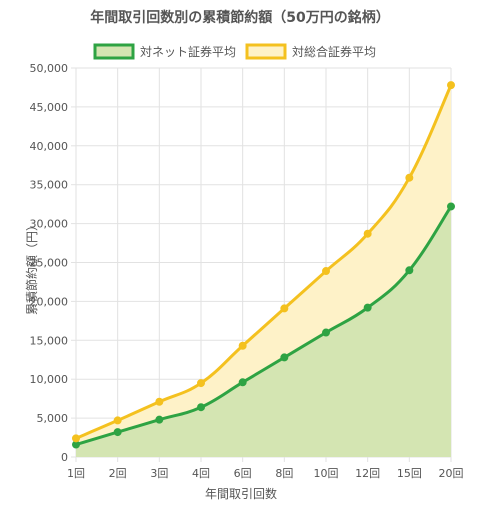 The image size is (481, 520). I want to click on y-tick-label: 40,000, so click(49, 146).